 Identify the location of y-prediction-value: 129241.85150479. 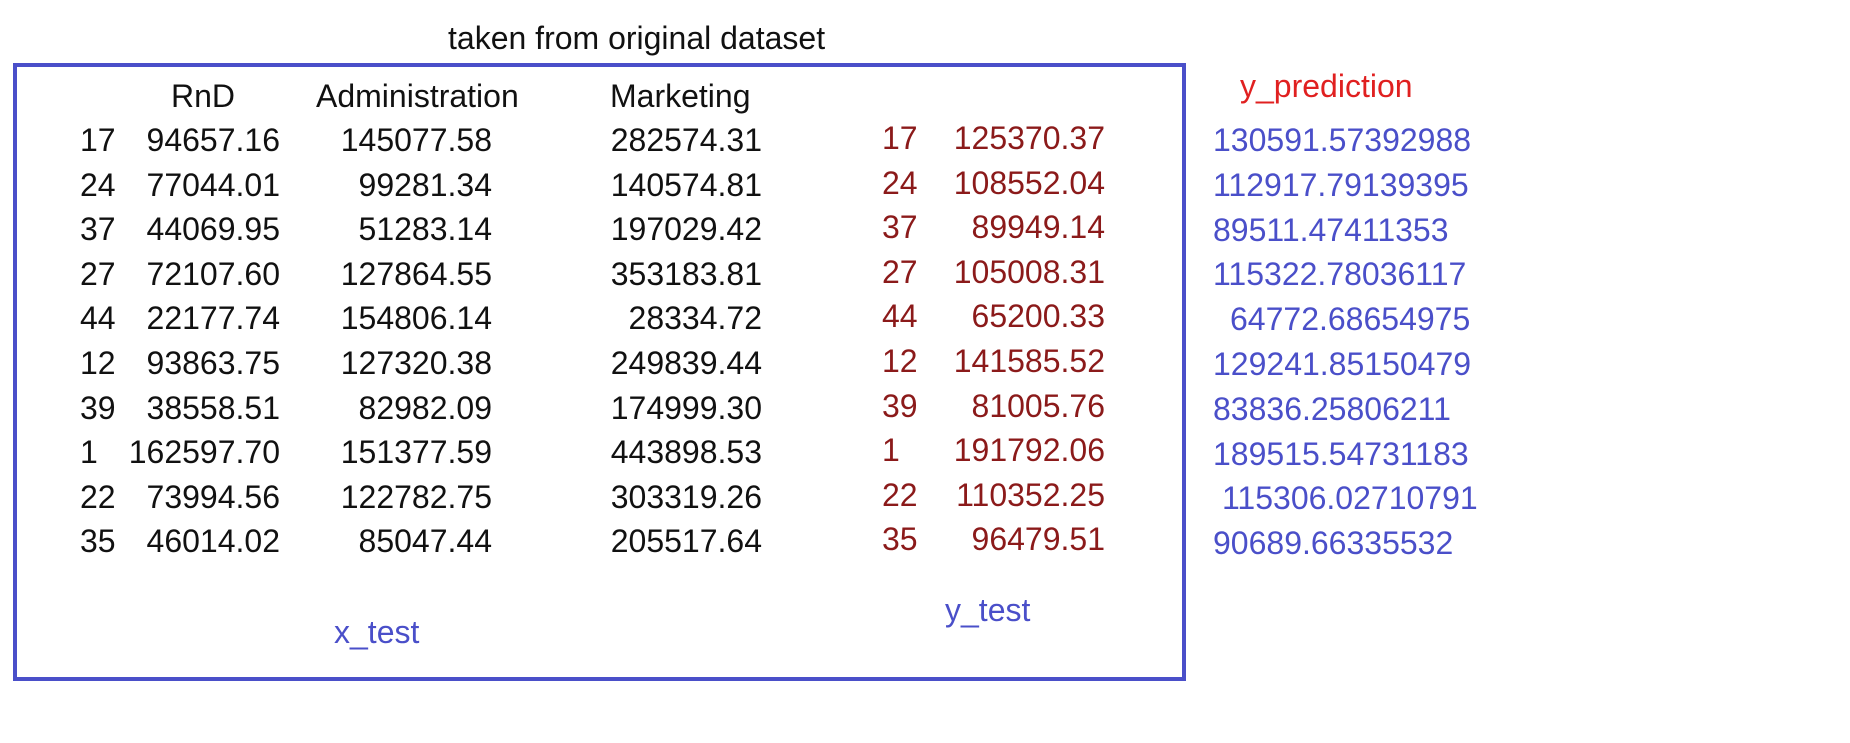
(1342, 364).